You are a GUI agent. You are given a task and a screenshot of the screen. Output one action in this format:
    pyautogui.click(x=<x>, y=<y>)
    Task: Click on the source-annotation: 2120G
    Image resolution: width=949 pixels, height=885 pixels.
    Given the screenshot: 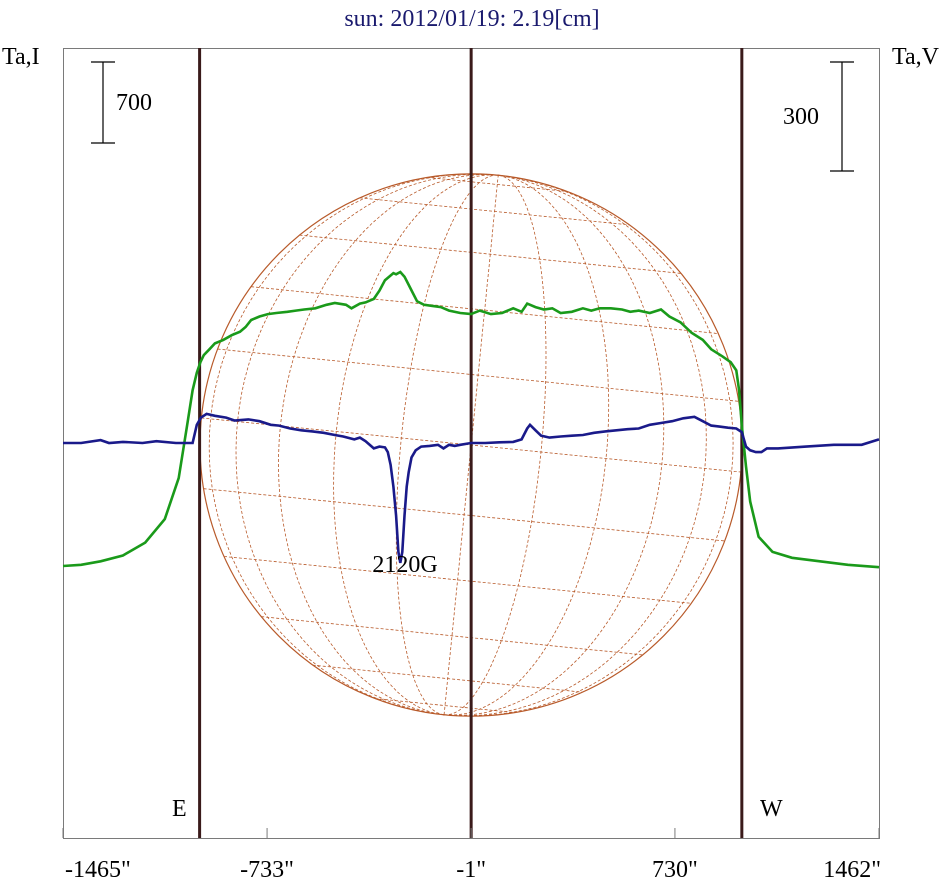 What is the action you would take?
    pyautogui.click(x=404, y=565)
    